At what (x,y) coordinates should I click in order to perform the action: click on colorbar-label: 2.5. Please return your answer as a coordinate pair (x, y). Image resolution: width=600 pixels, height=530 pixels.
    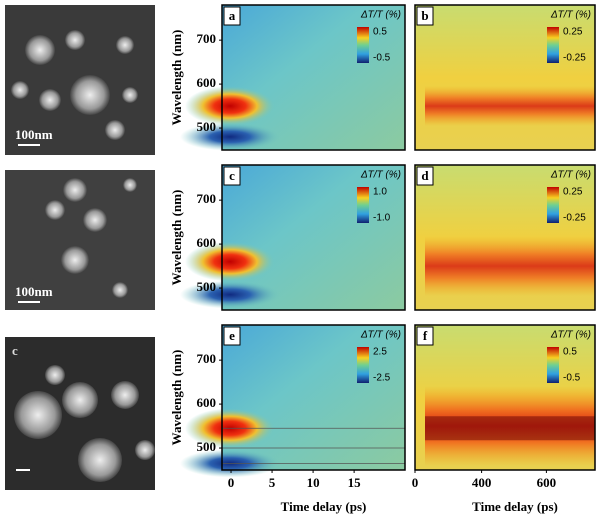
    Looking at the image, I should click on (380, 352).